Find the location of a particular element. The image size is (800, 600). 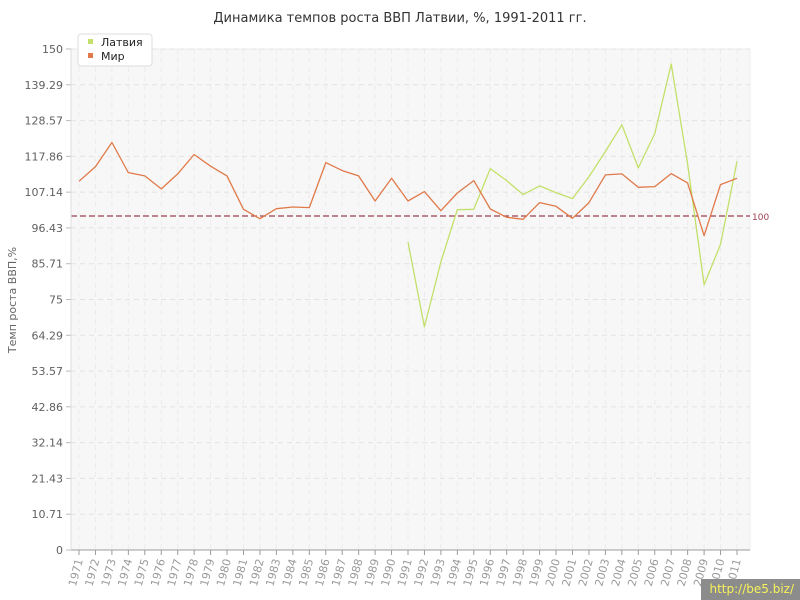

y-tick-label: 10.71 is located at coordinates (48, 514).